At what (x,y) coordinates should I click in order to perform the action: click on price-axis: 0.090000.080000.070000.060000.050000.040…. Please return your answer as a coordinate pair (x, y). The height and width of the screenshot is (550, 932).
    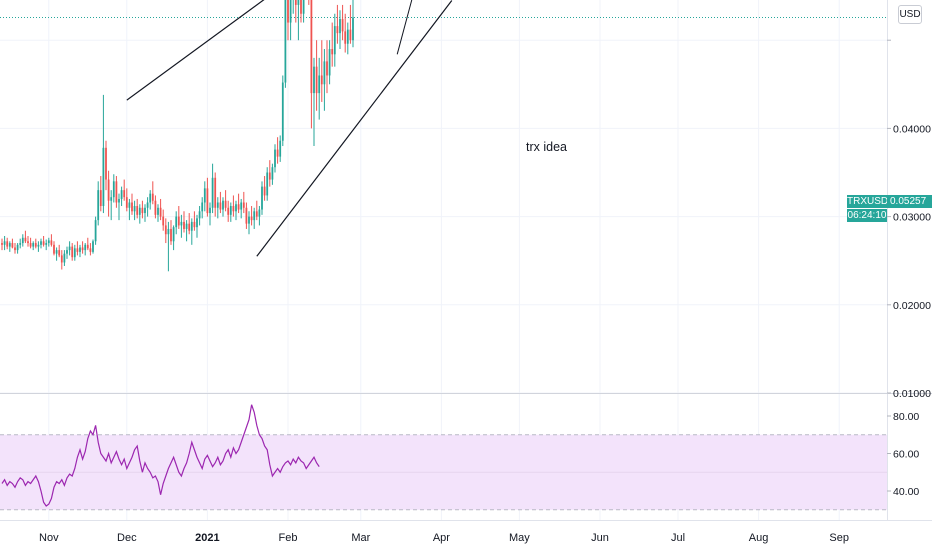
    Looking at the image, I should click on (909, 200).